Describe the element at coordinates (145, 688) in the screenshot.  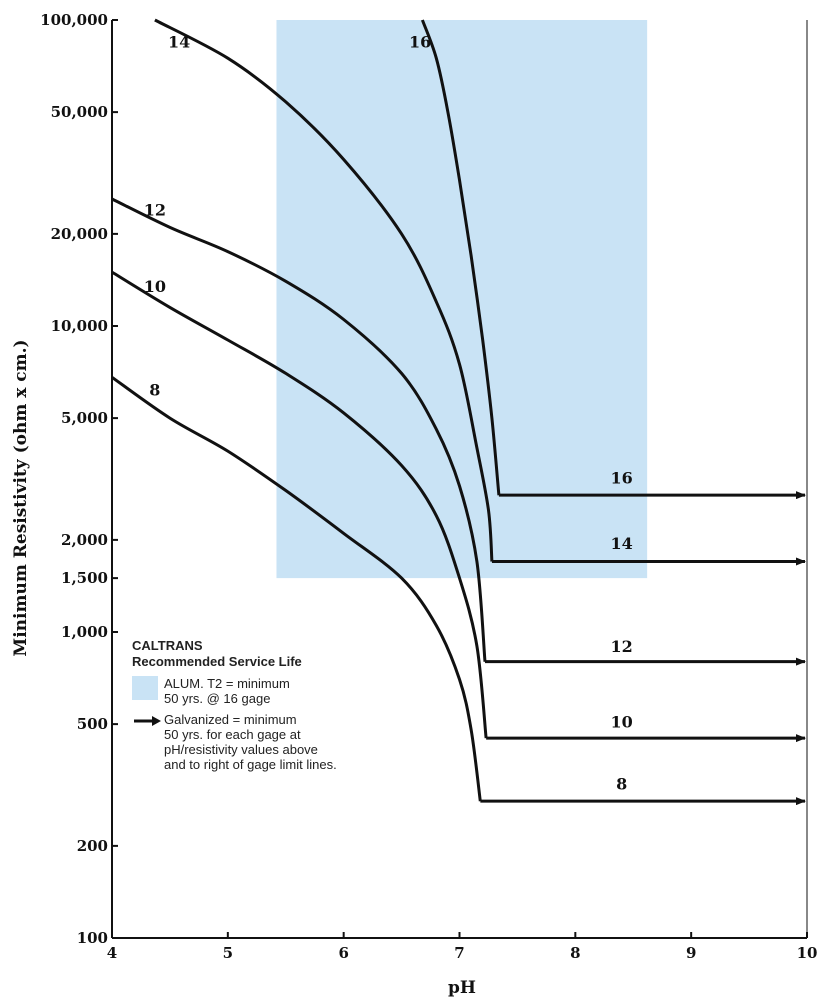
I see `legend-swatch-alum` at that location.